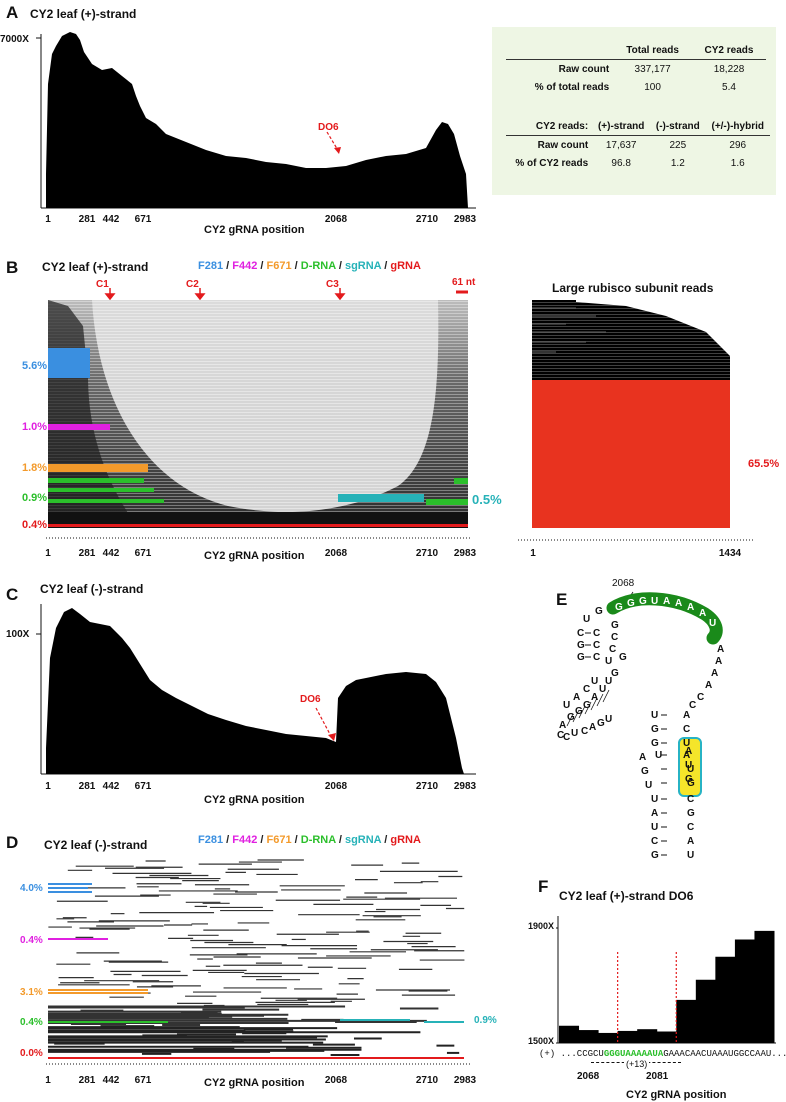 The height and width of the screenshot is (1102, 786). Describe the element at coordinates (688, 751) in the screenshot. I see `start-codon-nucleotide: A` at that location.